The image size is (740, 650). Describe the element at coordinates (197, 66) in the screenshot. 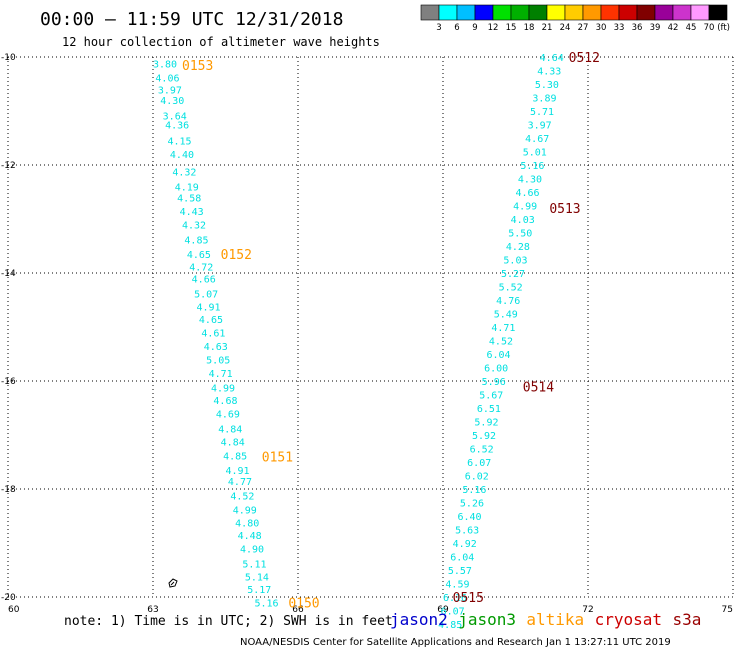

I see `pass-time-label: 0153` at that location.